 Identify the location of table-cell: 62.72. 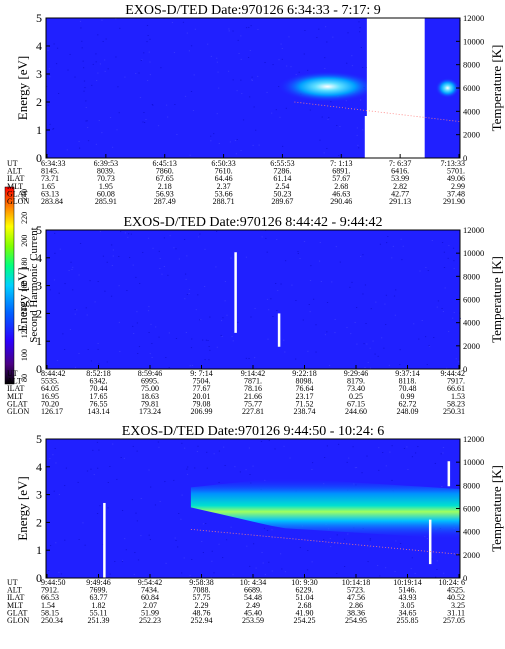
(408, 403).